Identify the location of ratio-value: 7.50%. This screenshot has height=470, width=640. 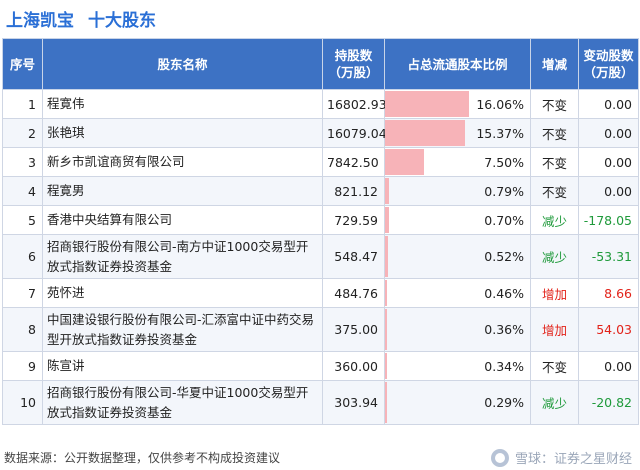
(504, 162).